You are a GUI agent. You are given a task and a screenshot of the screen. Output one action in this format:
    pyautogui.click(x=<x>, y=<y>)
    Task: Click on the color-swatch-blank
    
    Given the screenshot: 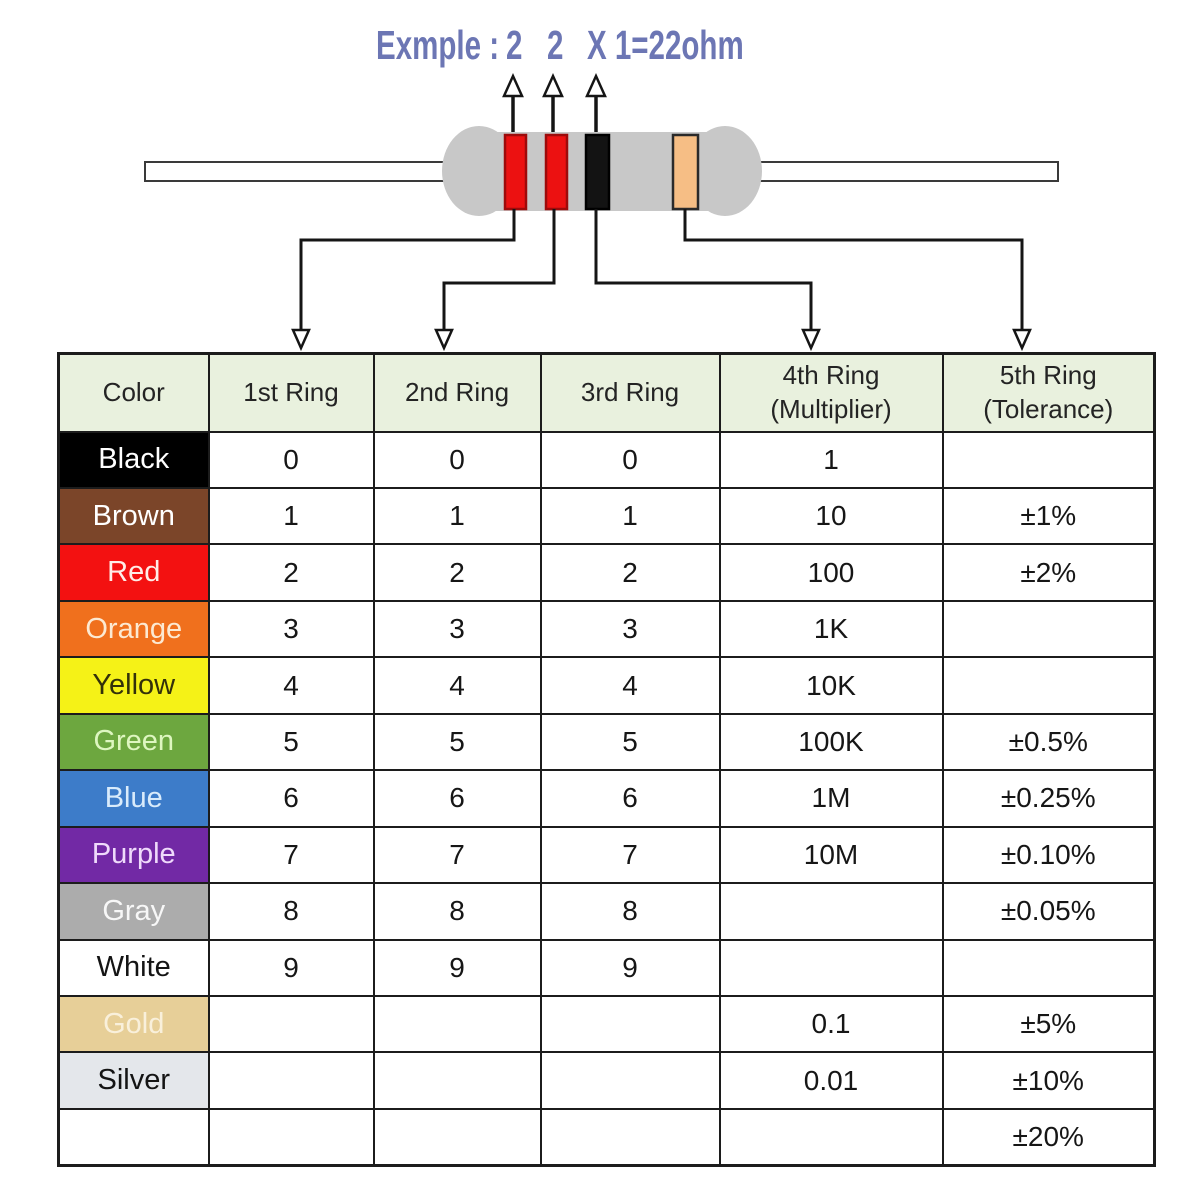 What is the action you would take?
    pyautogui.click(x=133, y=1137)
    